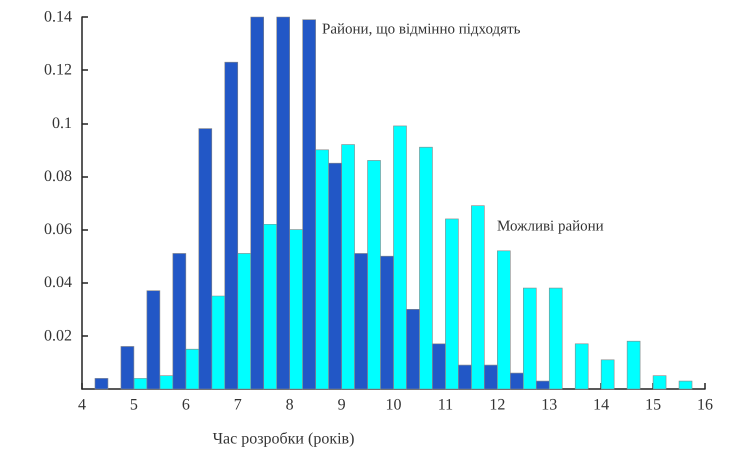 The image size is (743, 462). I want to click on x-axis-title: Час розробки (років), so click(283, 439).